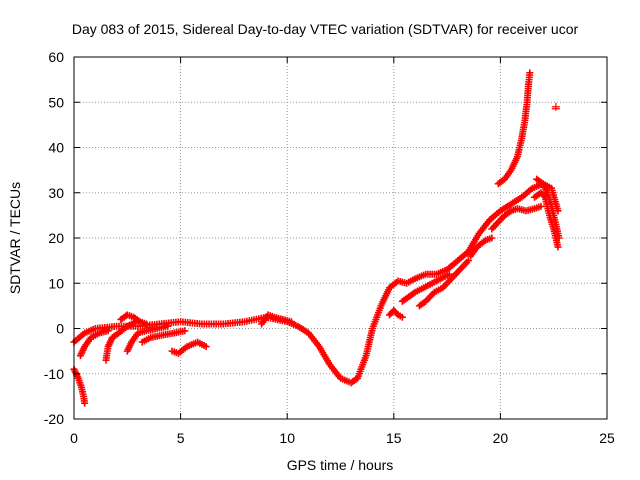 The image size is (640, 480). Describe the element at coordinates (74, 438) in the screenshot. I see `x-tick-label: 0` at that location.